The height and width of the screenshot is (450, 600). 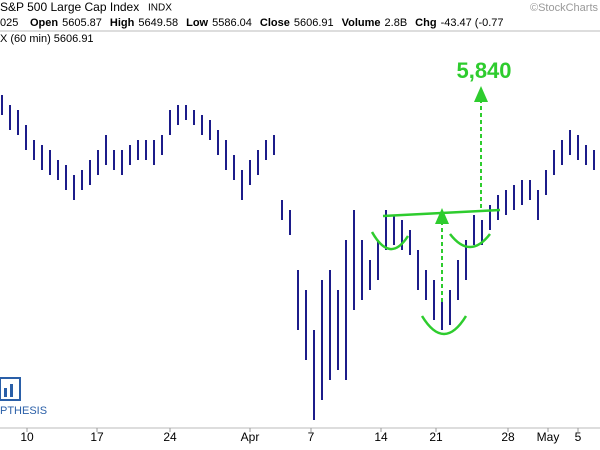 I want to click on quote-label: Open, so click(x=44, y=23).